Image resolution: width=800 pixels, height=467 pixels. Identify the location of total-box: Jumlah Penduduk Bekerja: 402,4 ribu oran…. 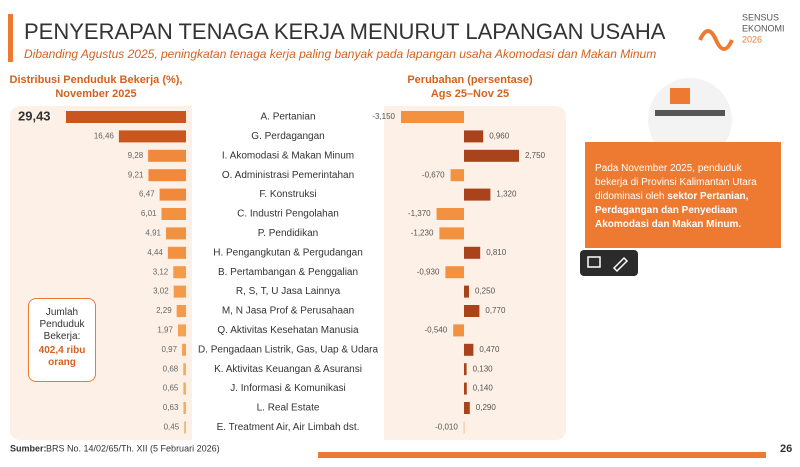
(62, 340).